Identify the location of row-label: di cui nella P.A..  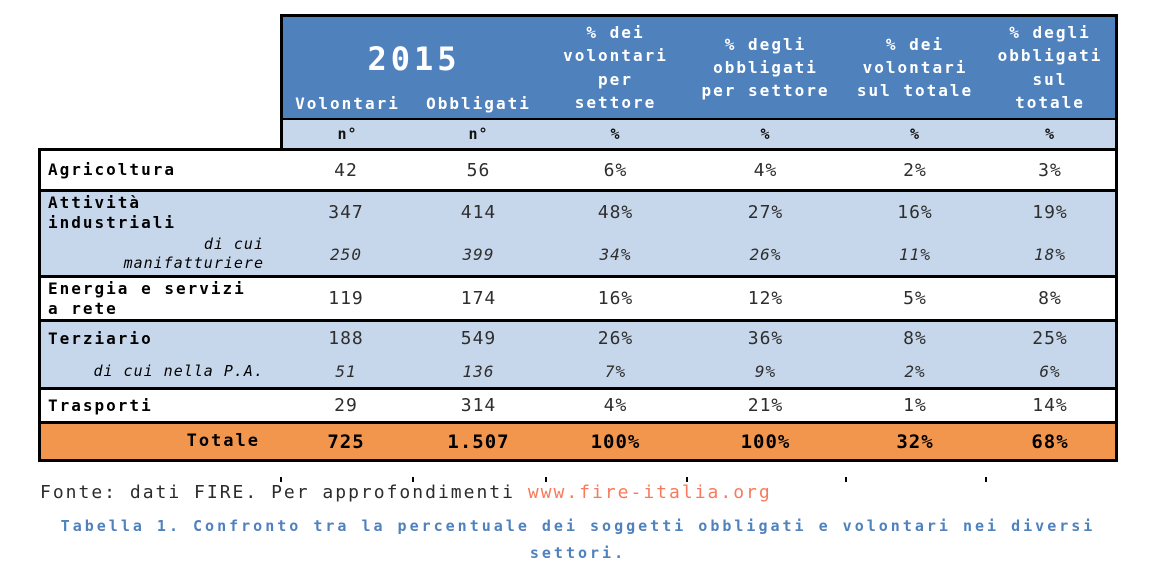
(160, 371).